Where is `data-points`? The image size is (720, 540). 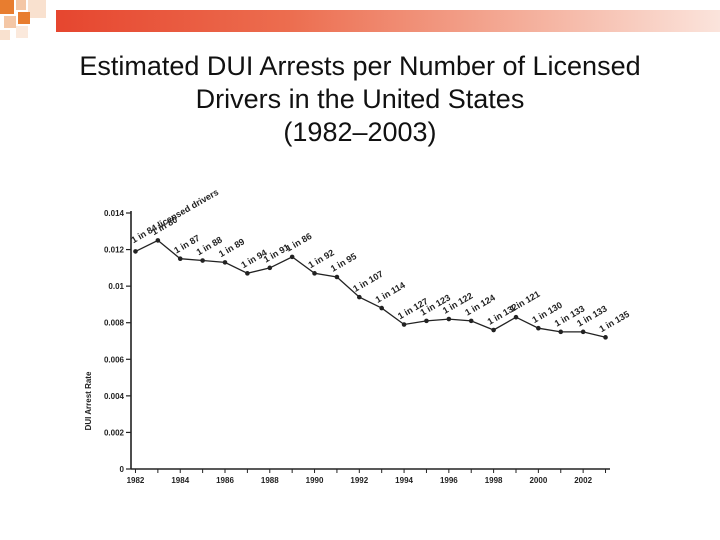 data-points is located at coordinates (370, 289).